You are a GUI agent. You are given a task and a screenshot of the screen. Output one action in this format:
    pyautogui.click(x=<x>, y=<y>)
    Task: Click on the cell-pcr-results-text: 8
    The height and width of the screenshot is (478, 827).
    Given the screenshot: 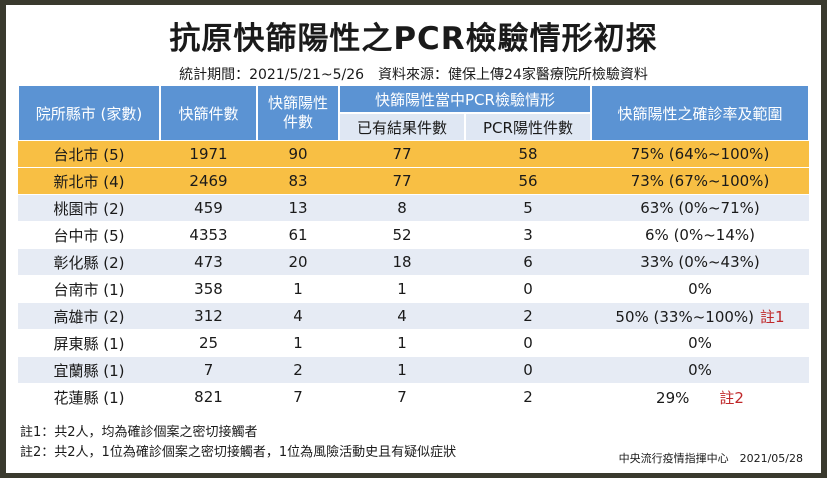 What is the action you would take?
    pyautogui.click(x=402, y=208)
    